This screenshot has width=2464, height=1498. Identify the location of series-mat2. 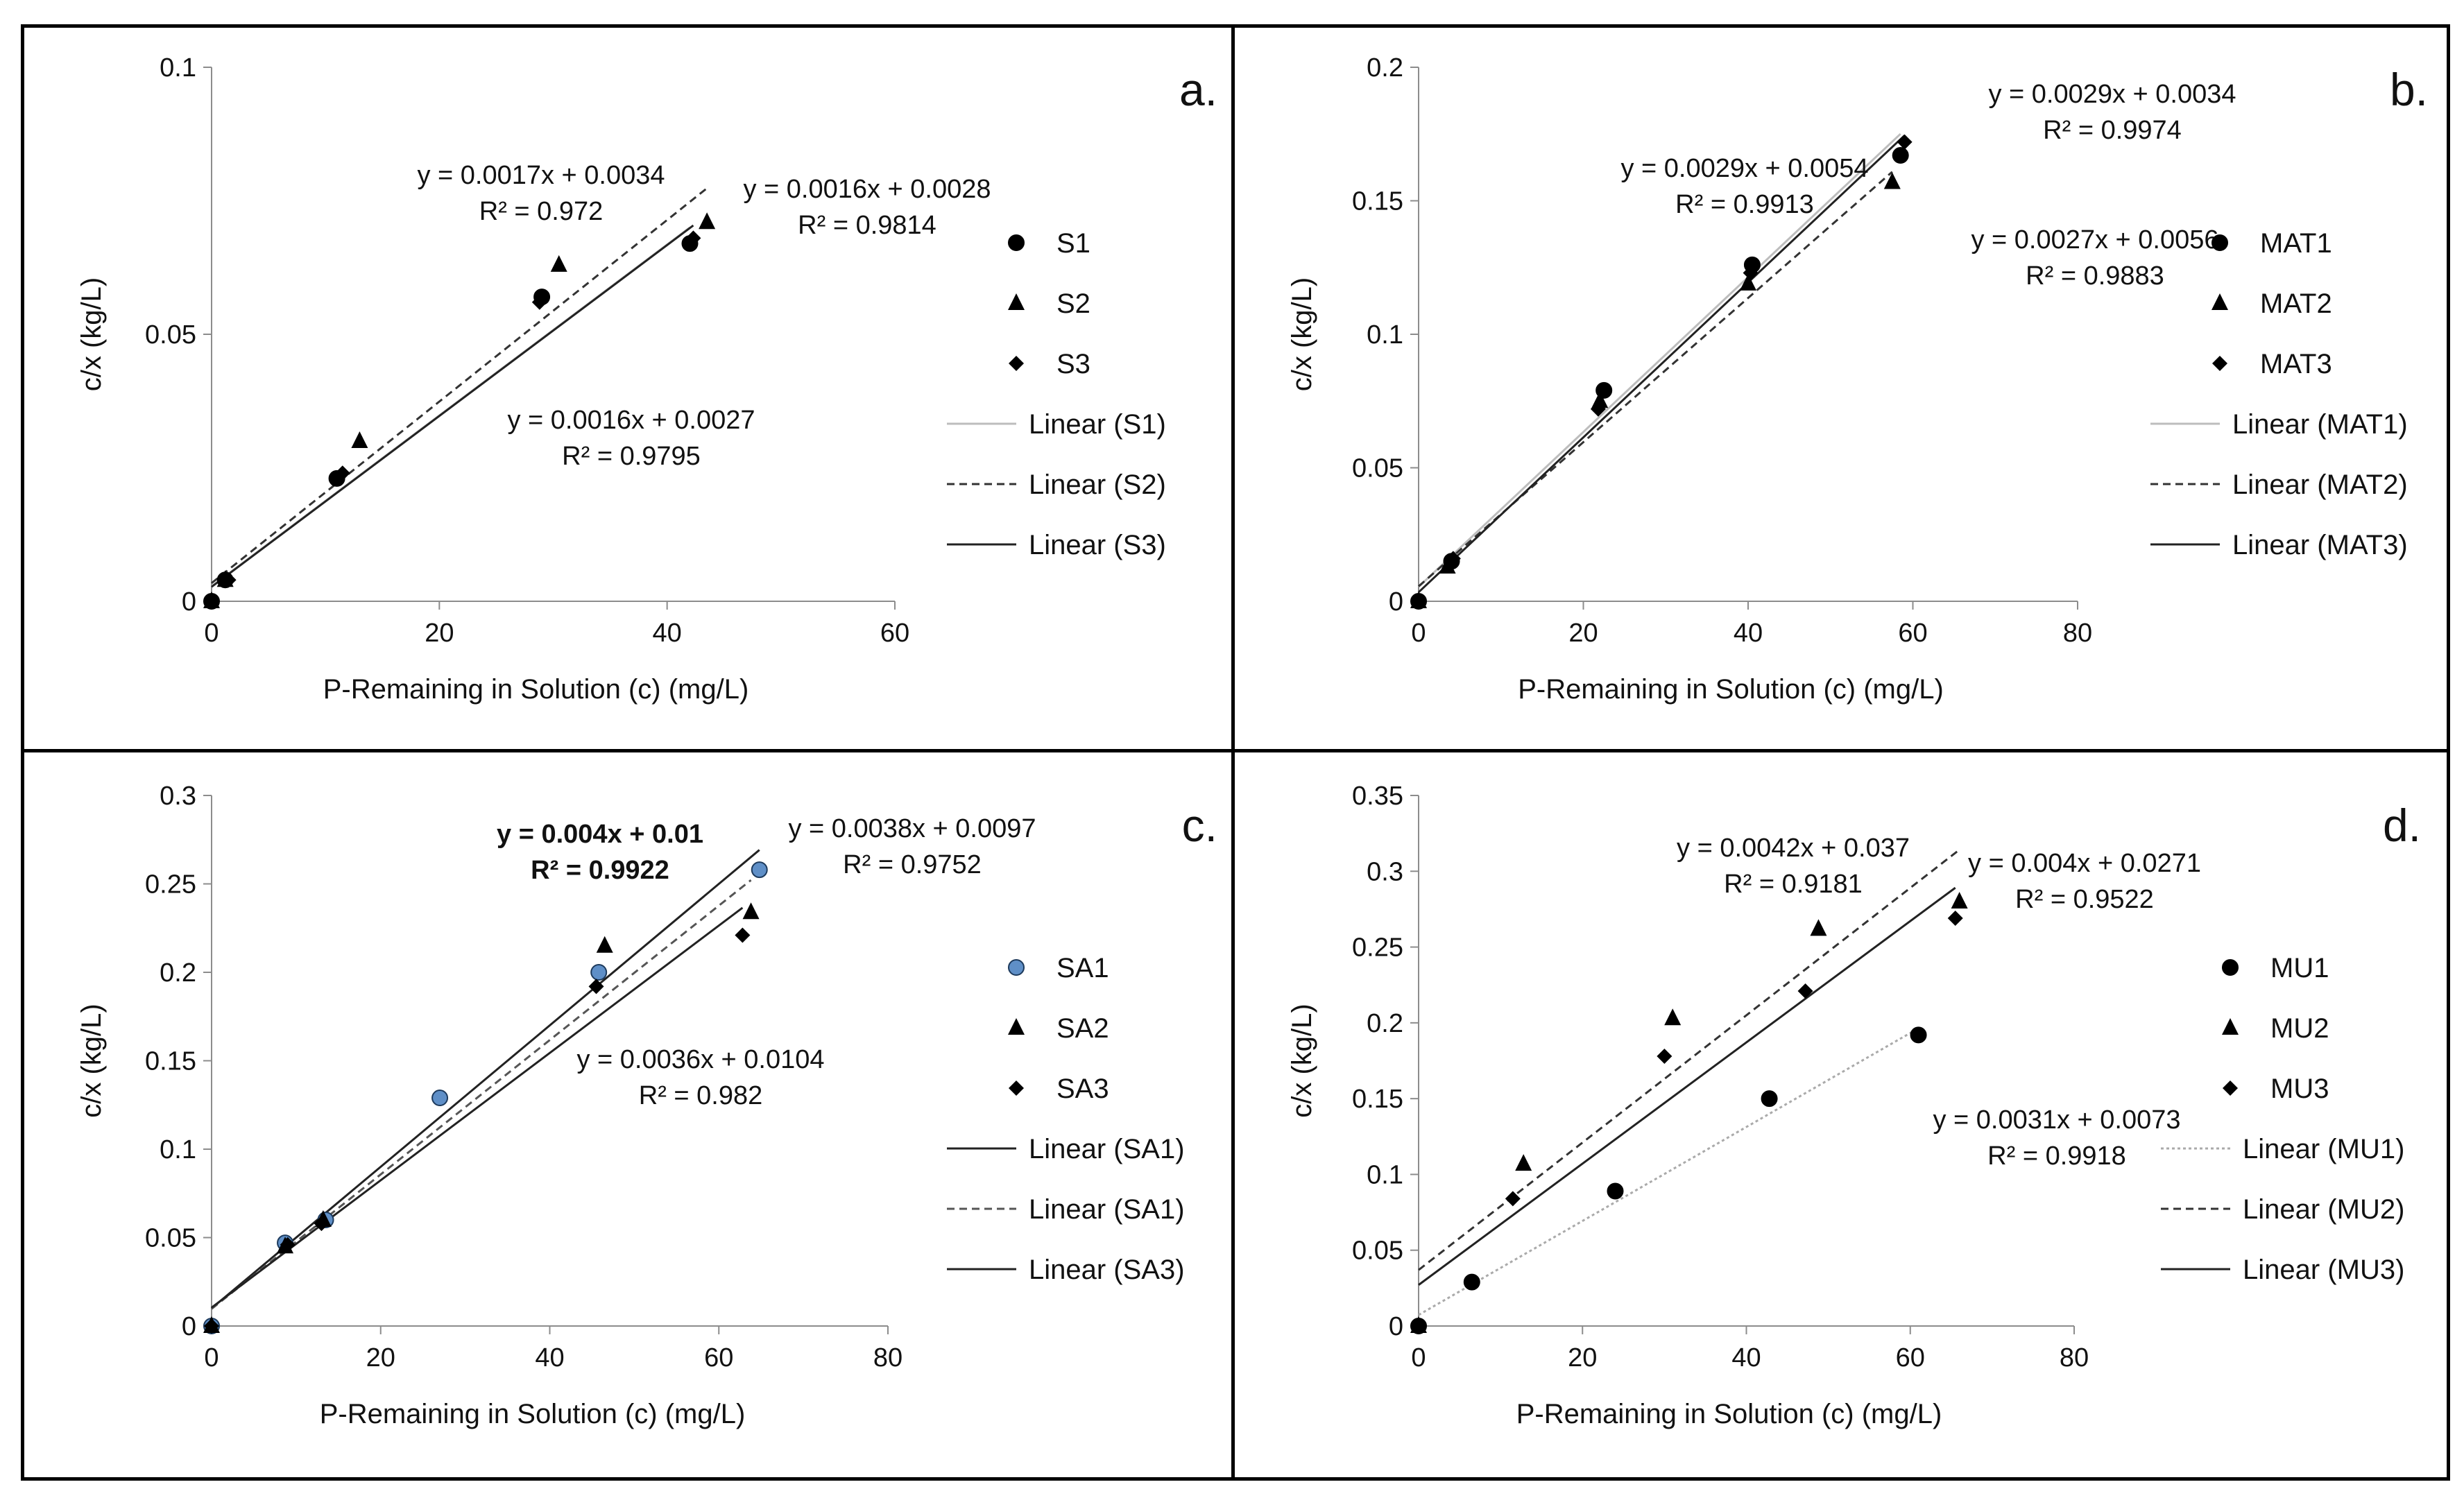
(1655, 390).